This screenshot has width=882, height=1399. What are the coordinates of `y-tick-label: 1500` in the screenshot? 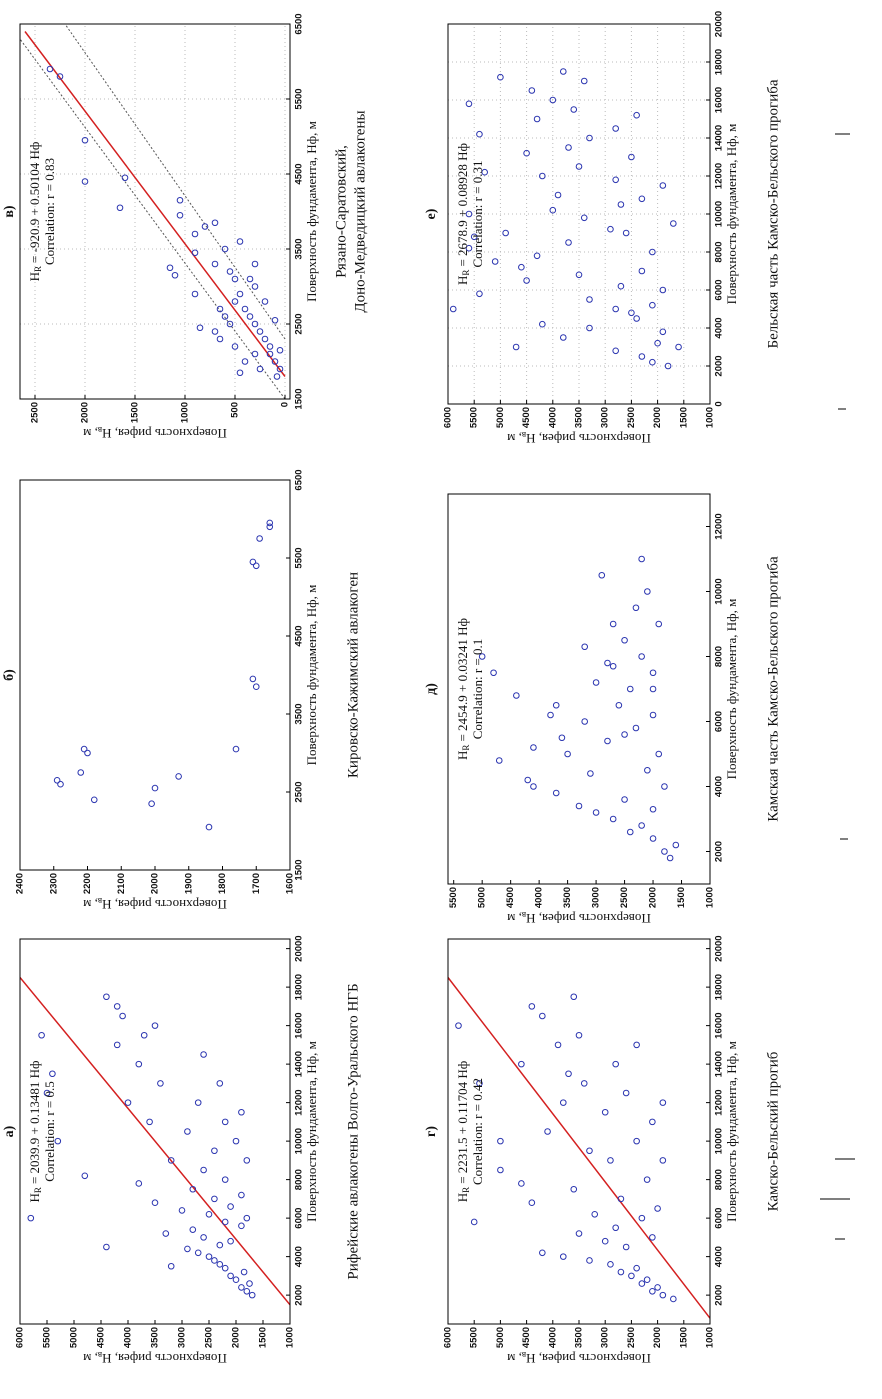 It's located at (263, 1337).